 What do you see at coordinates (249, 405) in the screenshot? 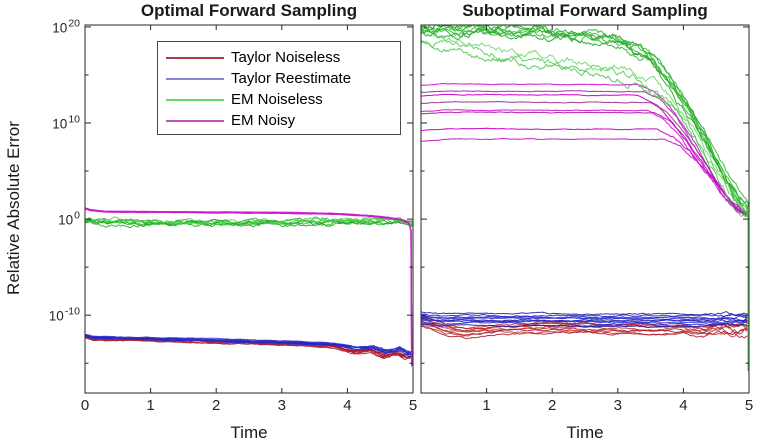
I see `x-tick-labels-0: 0 1 2 3 4 5` at bounding box center [249, 405].